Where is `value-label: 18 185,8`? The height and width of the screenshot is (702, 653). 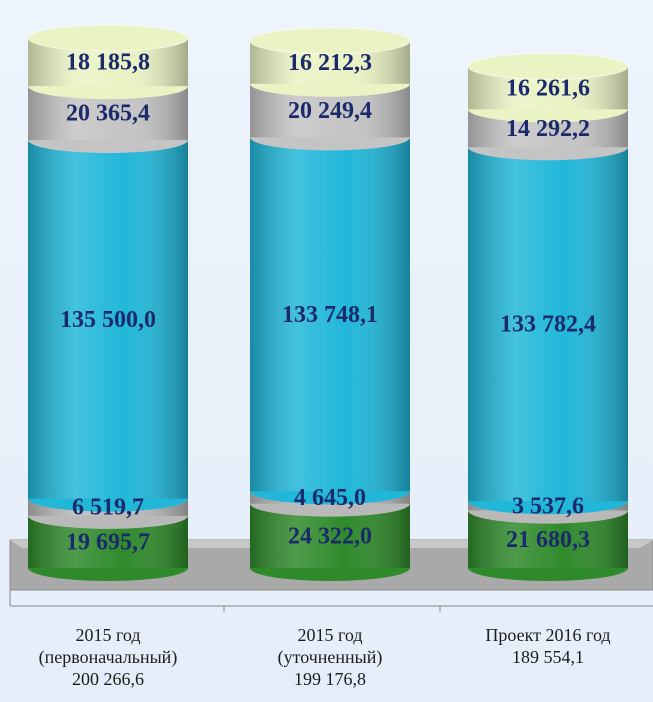 value-label: 18 185,8 is located at coordinates (108, 63).